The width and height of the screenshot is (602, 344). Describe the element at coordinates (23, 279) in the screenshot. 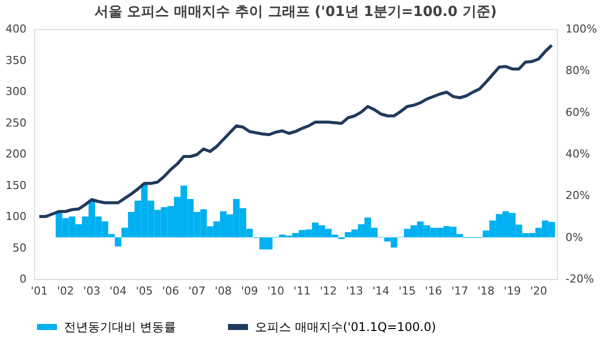

I see `y-tick-label: 0` at that location.